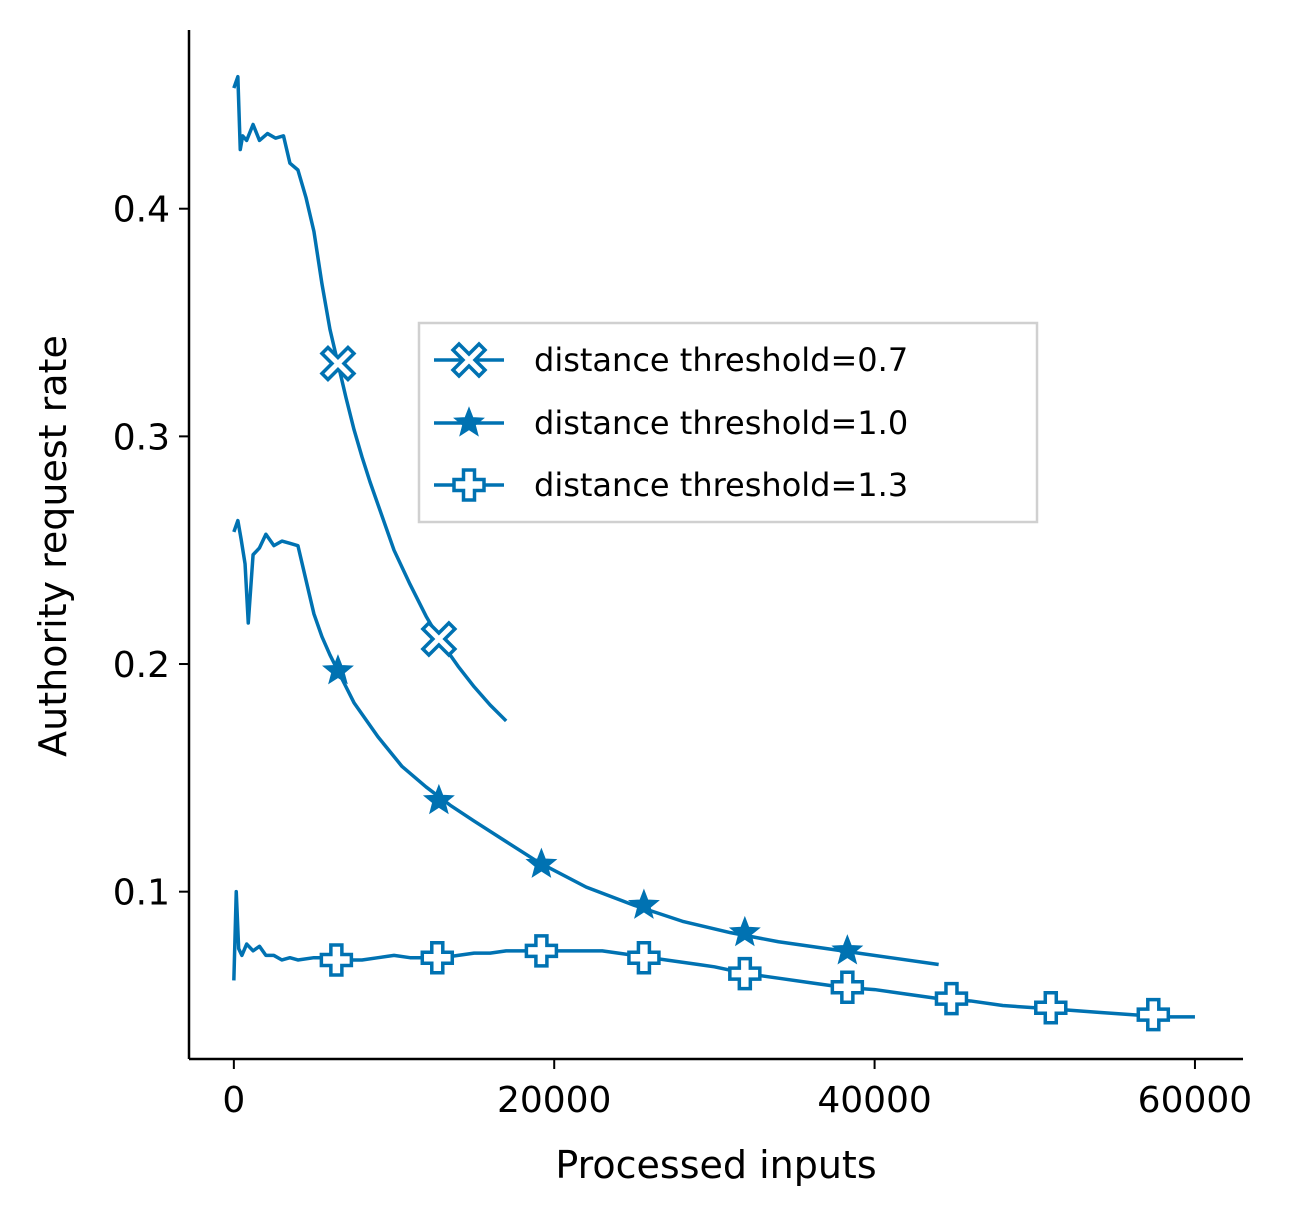 This screenshot has width=1301, height=1217. I want to click on x-tick-label: 60000, so click(1195, 1100).